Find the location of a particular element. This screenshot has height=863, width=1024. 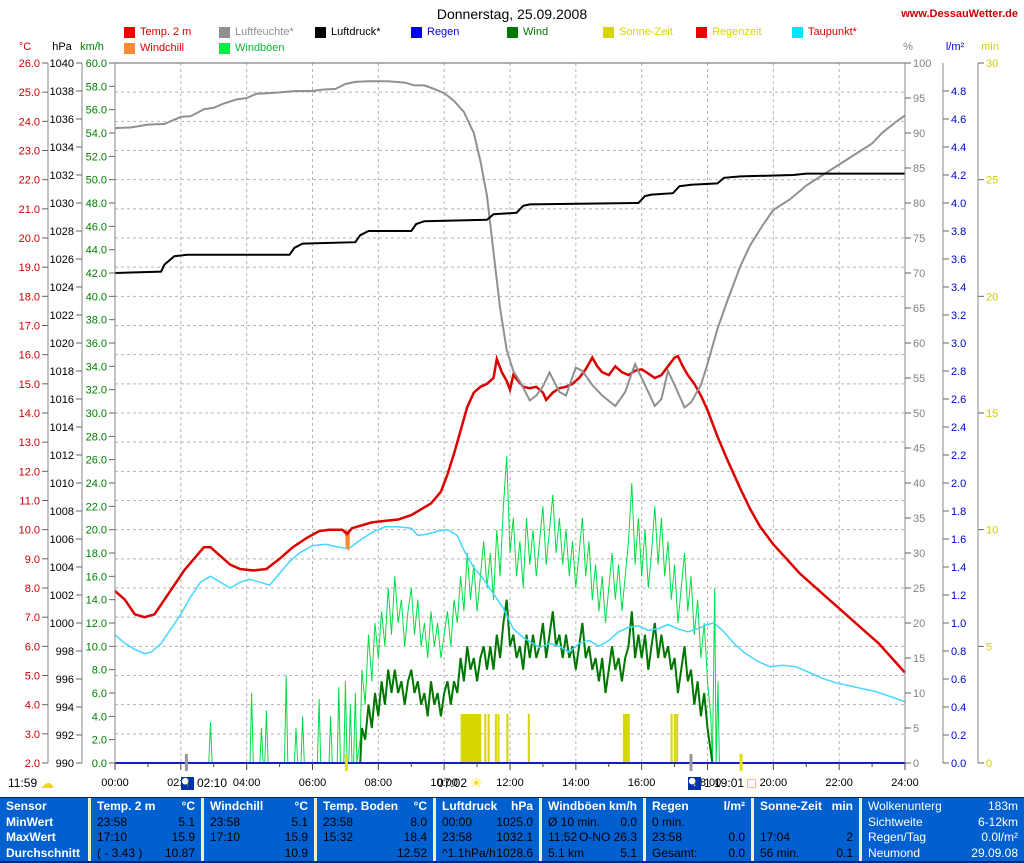

axis-tick-label: 1016 is located at coordinates (62, 400).